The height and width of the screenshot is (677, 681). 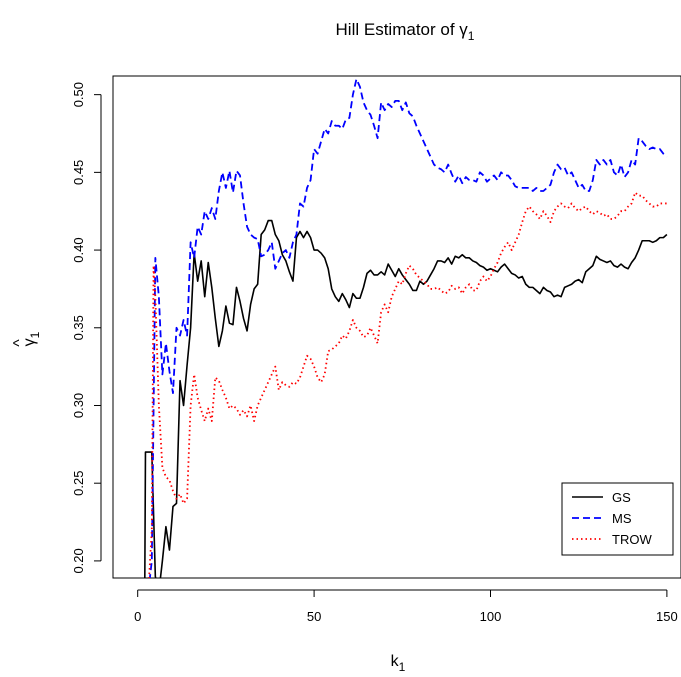 I want to click on y-tick-label: 0.25, so click(x=78, y=483).